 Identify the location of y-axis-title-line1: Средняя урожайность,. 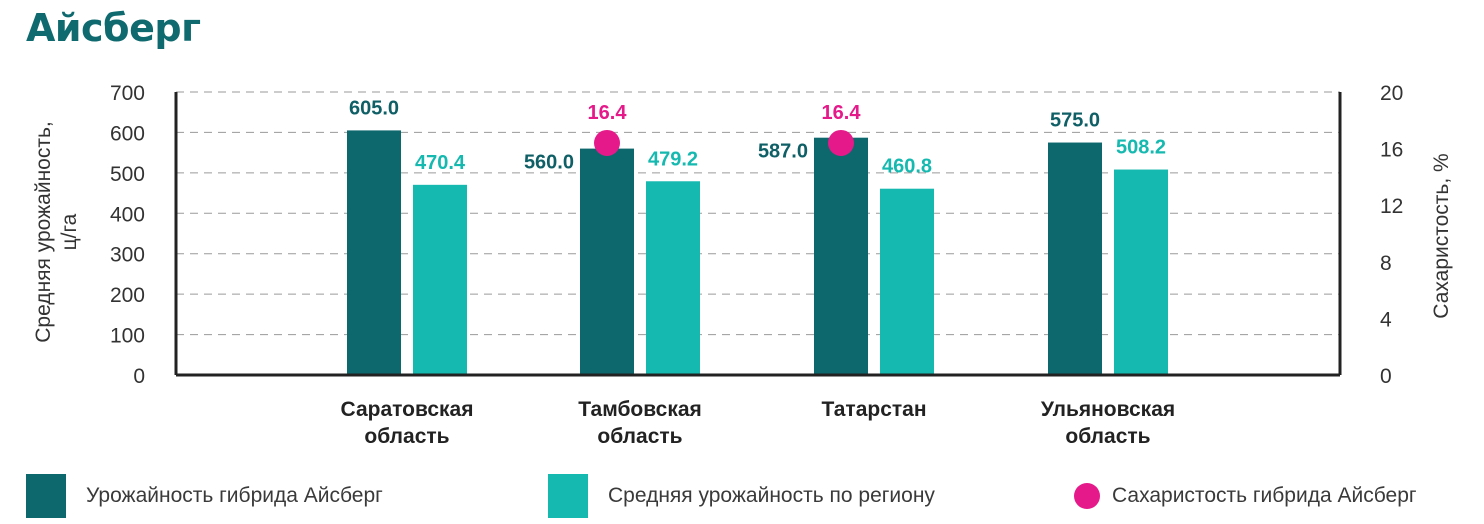
(43, 232).